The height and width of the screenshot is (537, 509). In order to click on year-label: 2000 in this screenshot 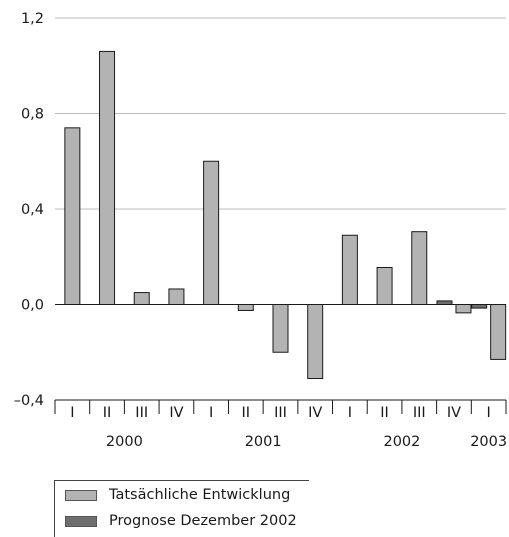, I will do `click(124, 442)`.